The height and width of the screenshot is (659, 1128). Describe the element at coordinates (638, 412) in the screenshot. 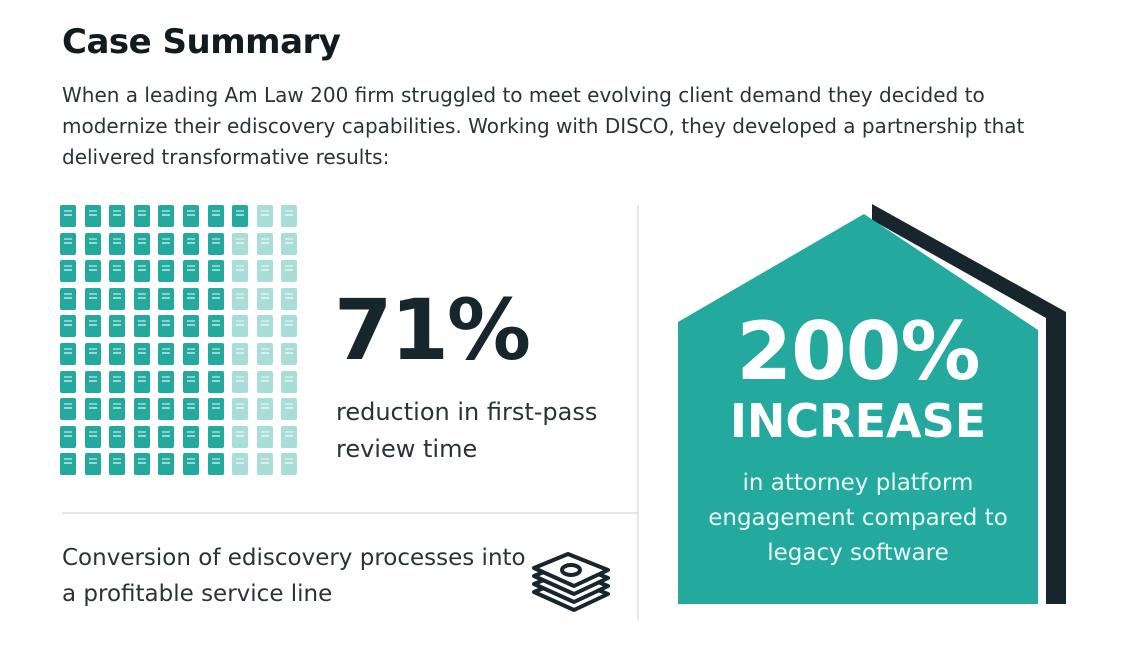

I see `vertical-divider` at that location.